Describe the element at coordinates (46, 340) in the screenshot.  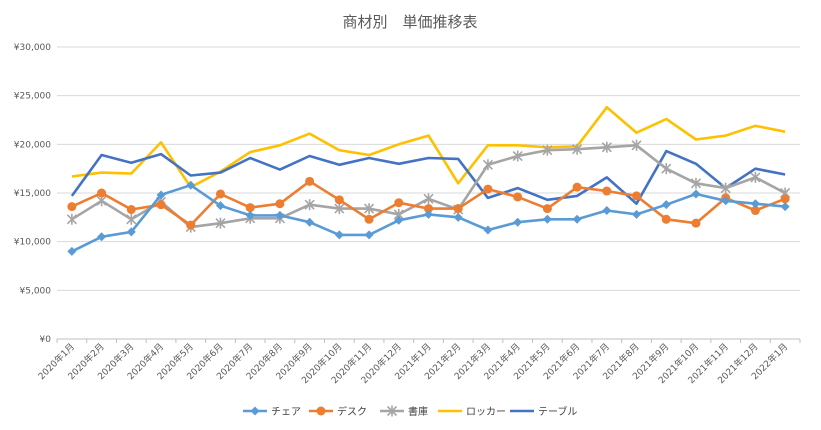
I see `y-tick-label: ¥0` at that location.